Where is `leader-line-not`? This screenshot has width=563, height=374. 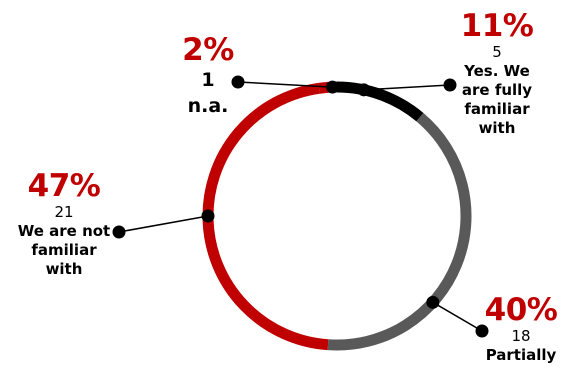 leader-line-not is located at coordinates (163, 224).